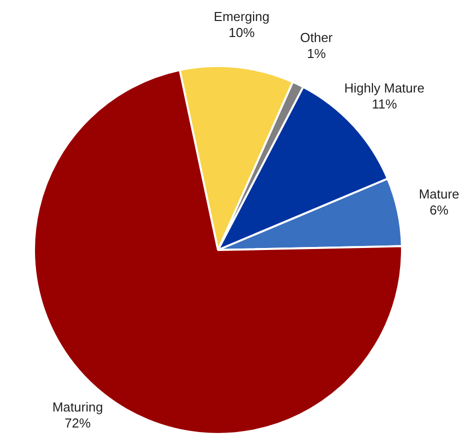 The width and height of the screenshot is (476, 436). What do you see at coordinates (385, 104) in the screenshot?
I see `data-label: 11%` at bounding box center [385, 104].